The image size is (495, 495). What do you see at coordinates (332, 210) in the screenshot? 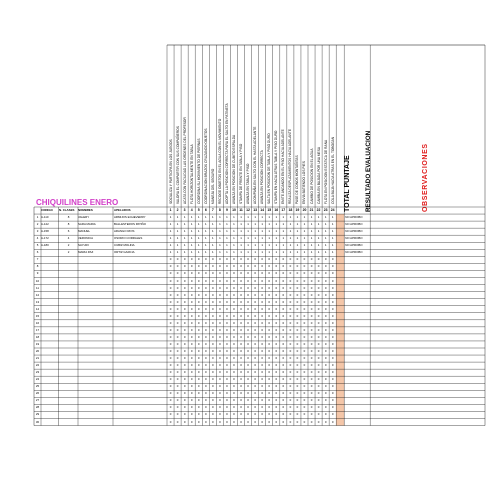
I see `criterion-number: 24` at bounding box center [332, 210].